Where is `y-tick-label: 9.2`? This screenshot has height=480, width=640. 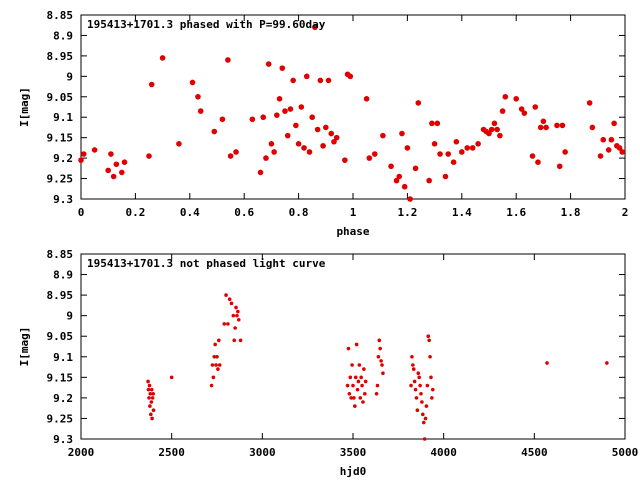 y-tick-label: 9.2 is located at coordinates (63, 158).